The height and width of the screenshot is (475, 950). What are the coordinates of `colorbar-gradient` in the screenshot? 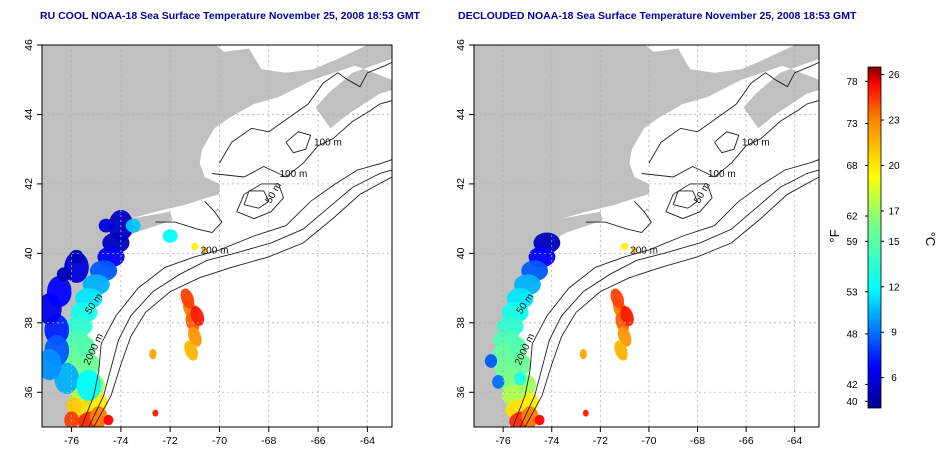 It's located at (874, 237).